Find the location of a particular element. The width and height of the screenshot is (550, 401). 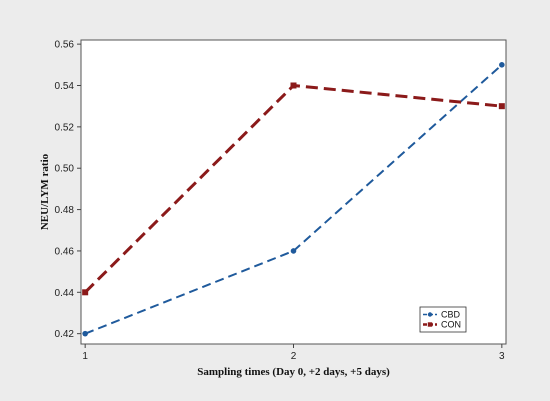

y-tick-label: 0.54 is located at coordinates (65, 86).